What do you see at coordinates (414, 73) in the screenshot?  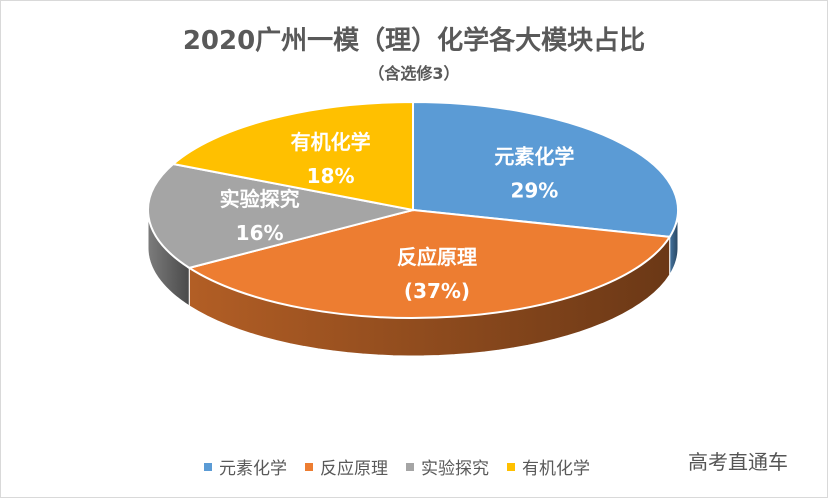 I see `chart-subtitle: （含选修3）` at bounding box center [414, 73].